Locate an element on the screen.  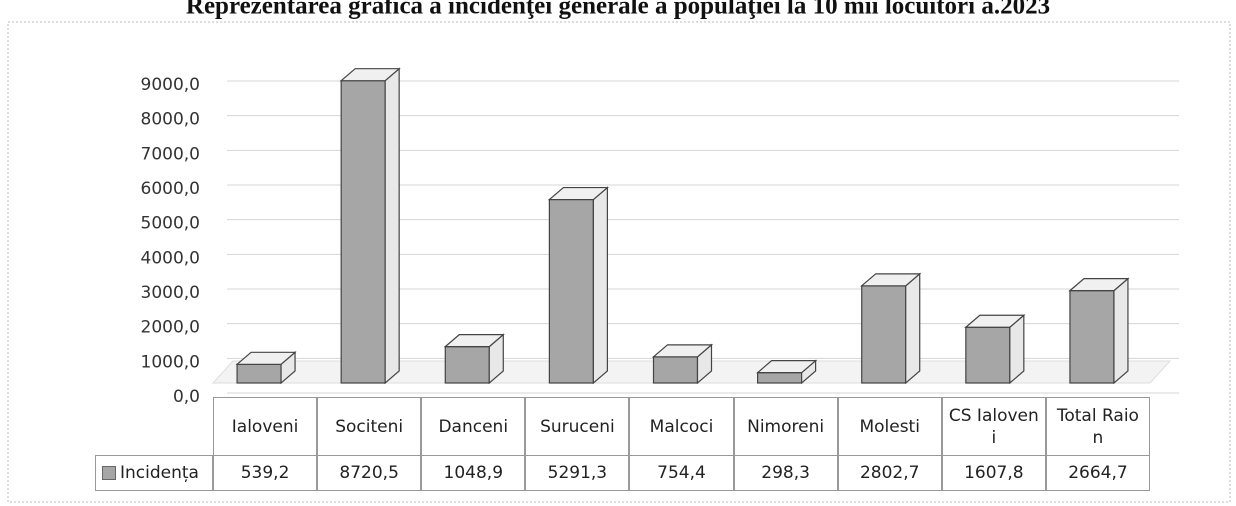
category-label: Nimoreni is located at coordinates (785, 426).